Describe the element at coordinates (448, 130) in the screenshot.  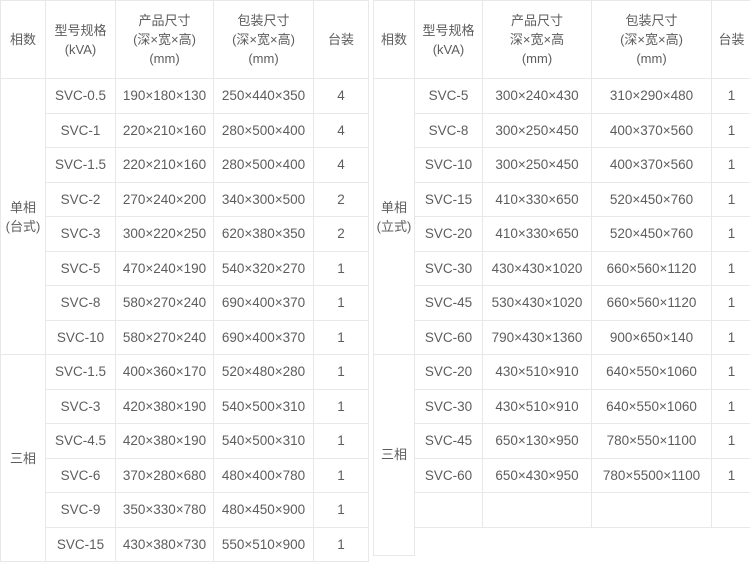
I see `model-cell: SVC-8` at that location.